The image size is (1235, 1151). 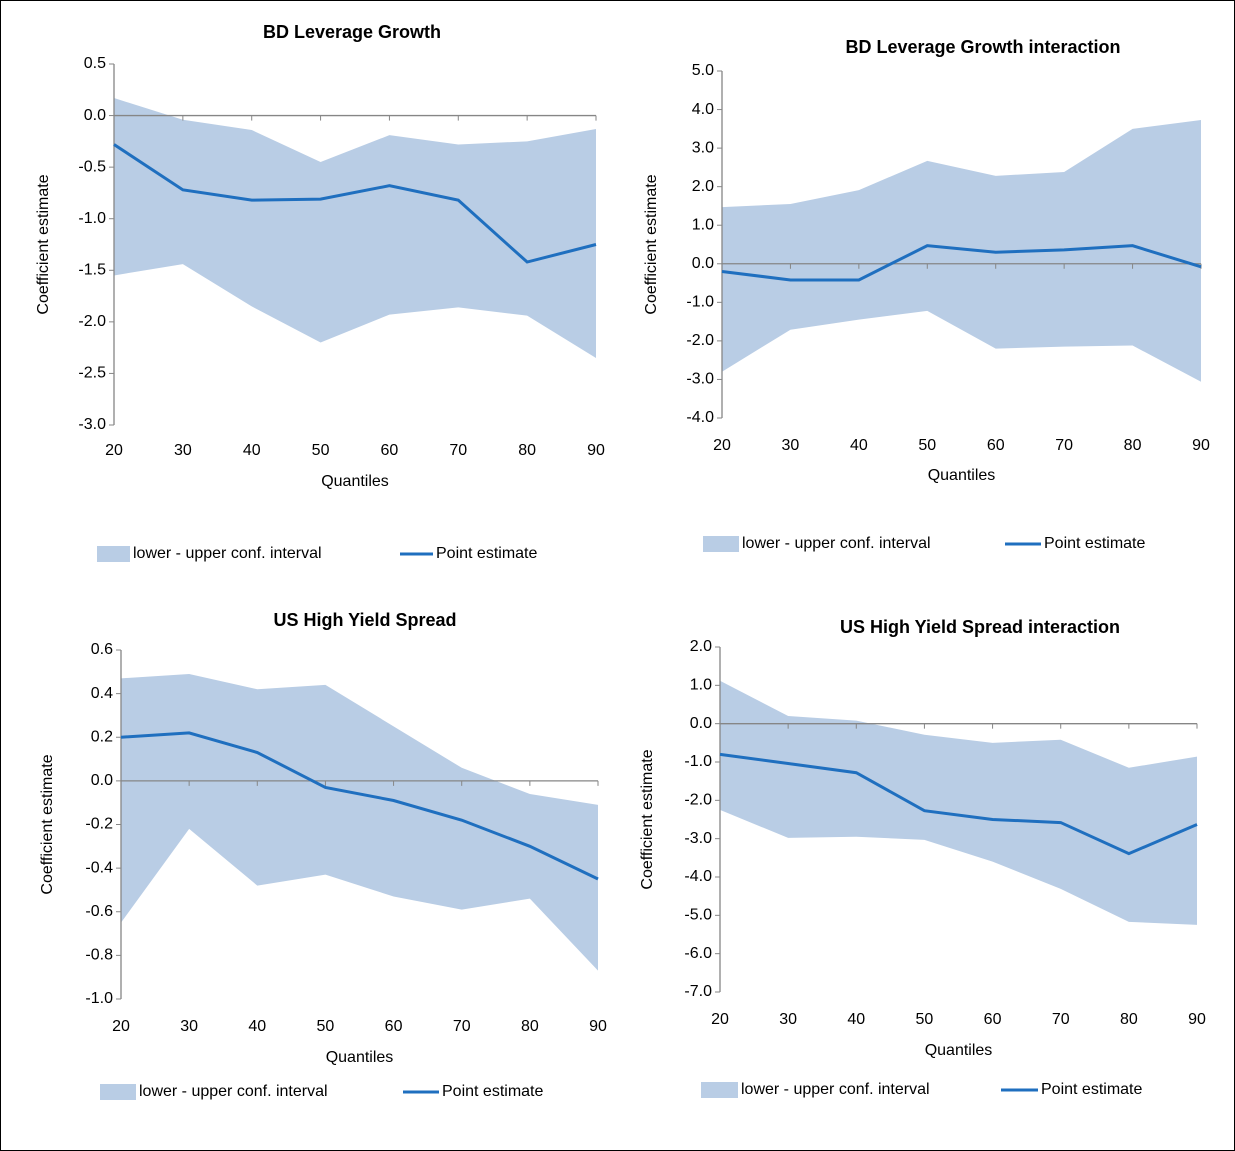 What do you see at coordinates (99, 911) in the screenshot?
I see `y-tick-label: -0.6` at bounding box center [99, 911].